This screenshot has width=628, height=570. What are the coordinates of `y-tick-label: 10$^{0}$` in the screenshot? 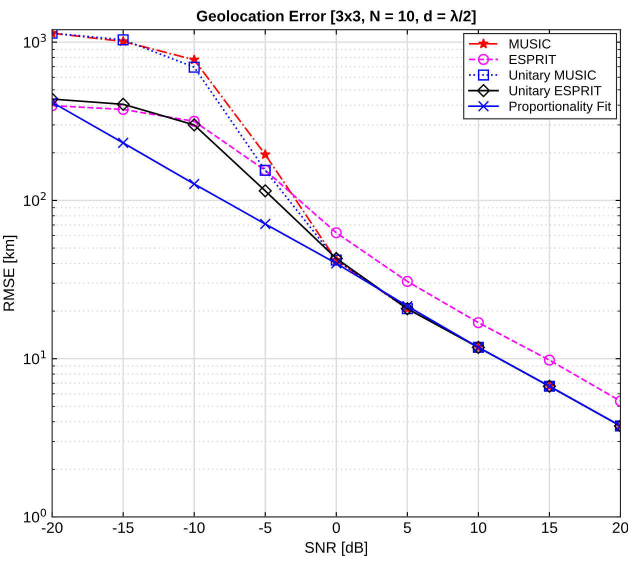 It's located at (35, 515).